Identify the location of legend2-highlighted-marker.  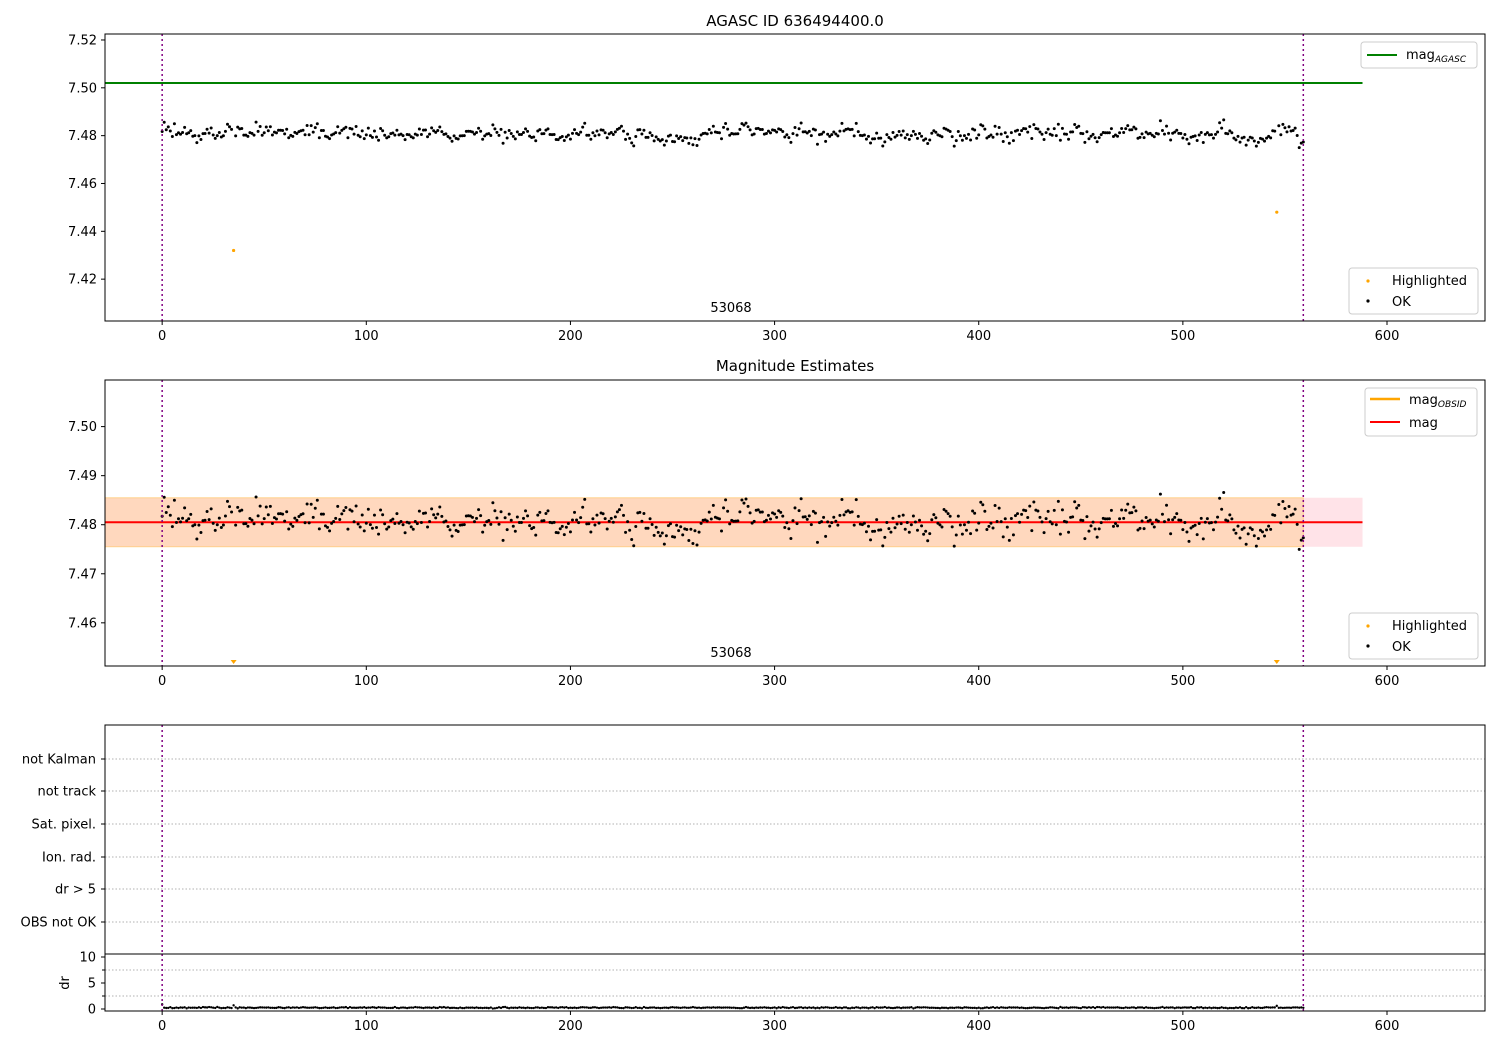
(1368, 626).